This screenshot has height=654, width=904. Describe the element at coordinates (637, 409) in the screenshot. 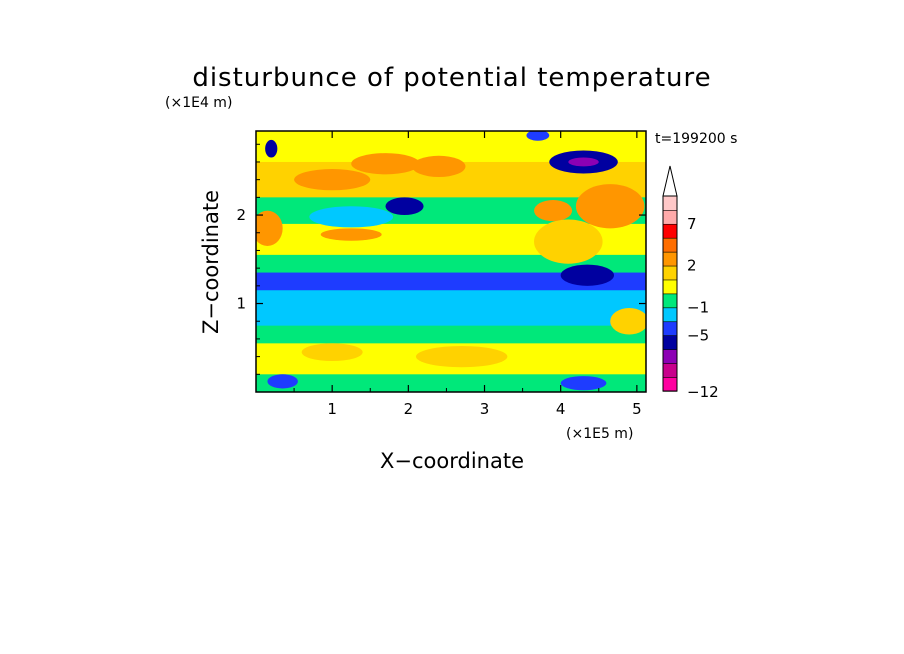

I see `x-tick-label-4: 5` at that location.